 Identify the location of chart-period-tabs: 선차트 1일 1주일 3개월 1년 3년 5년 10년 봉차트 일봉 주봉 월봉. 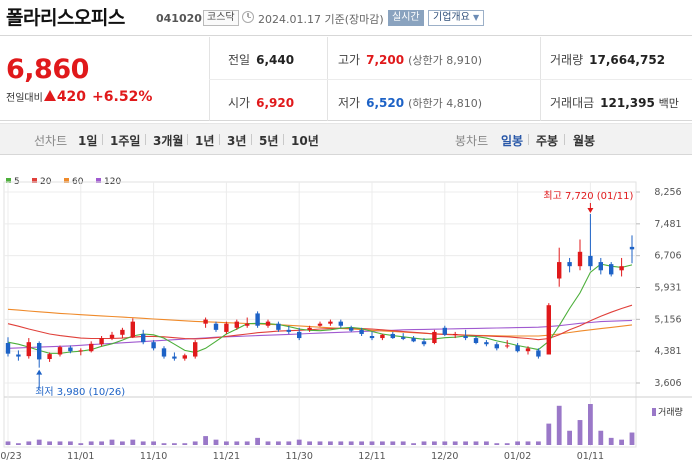
(346, 139).